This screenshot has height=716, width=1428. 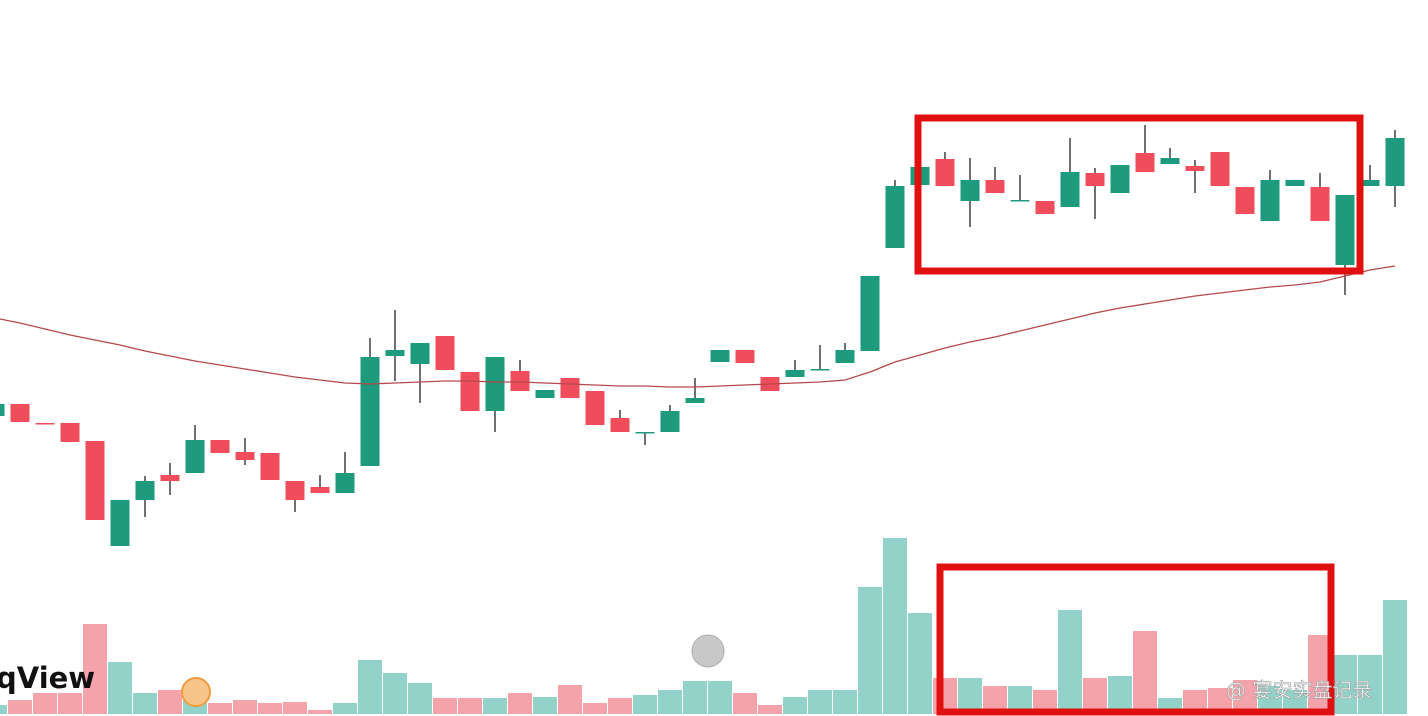 What do you see at coordinates (708, 651) in the screenshot?
I see `avatar-icon` at bounding box center [708, 651].